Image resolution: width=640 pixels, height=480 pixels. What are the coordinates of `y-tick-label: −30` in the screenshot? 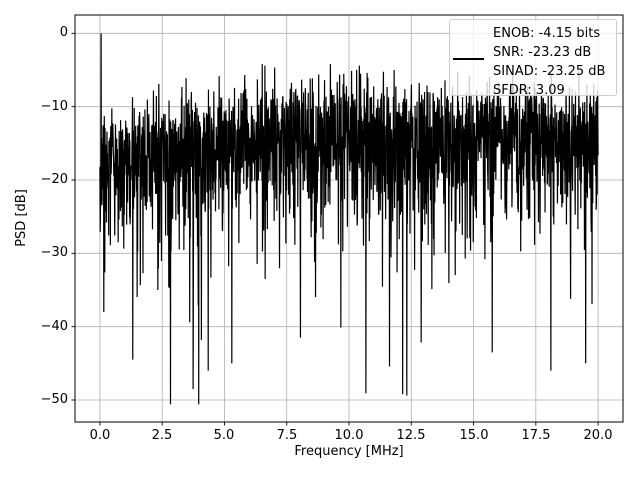 It's located at (54, 252).